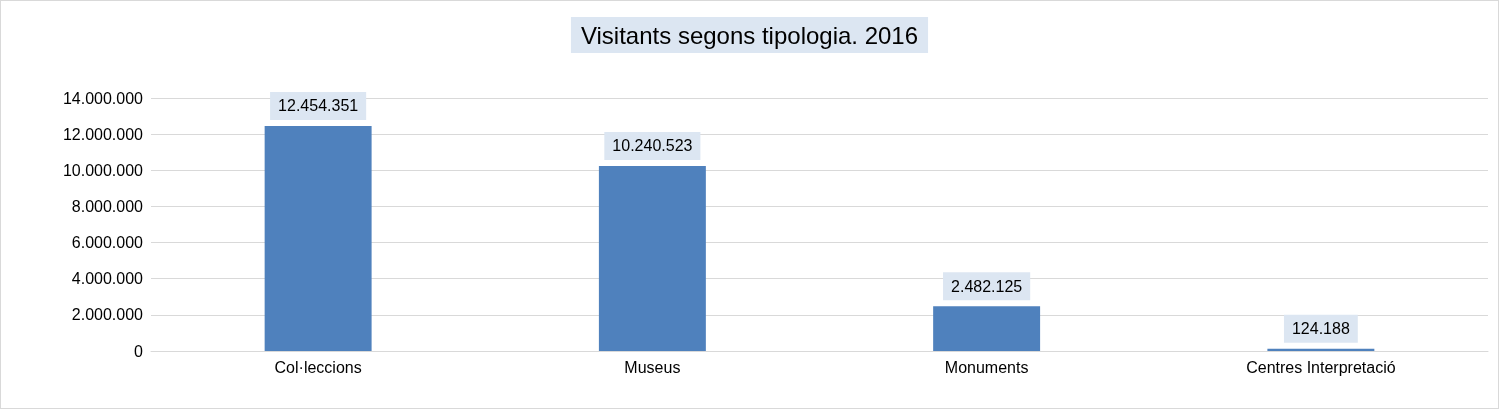  Describe the element at coordinates (139, 351) in the screenshot. I see `y-tick-label: 0` at that location.